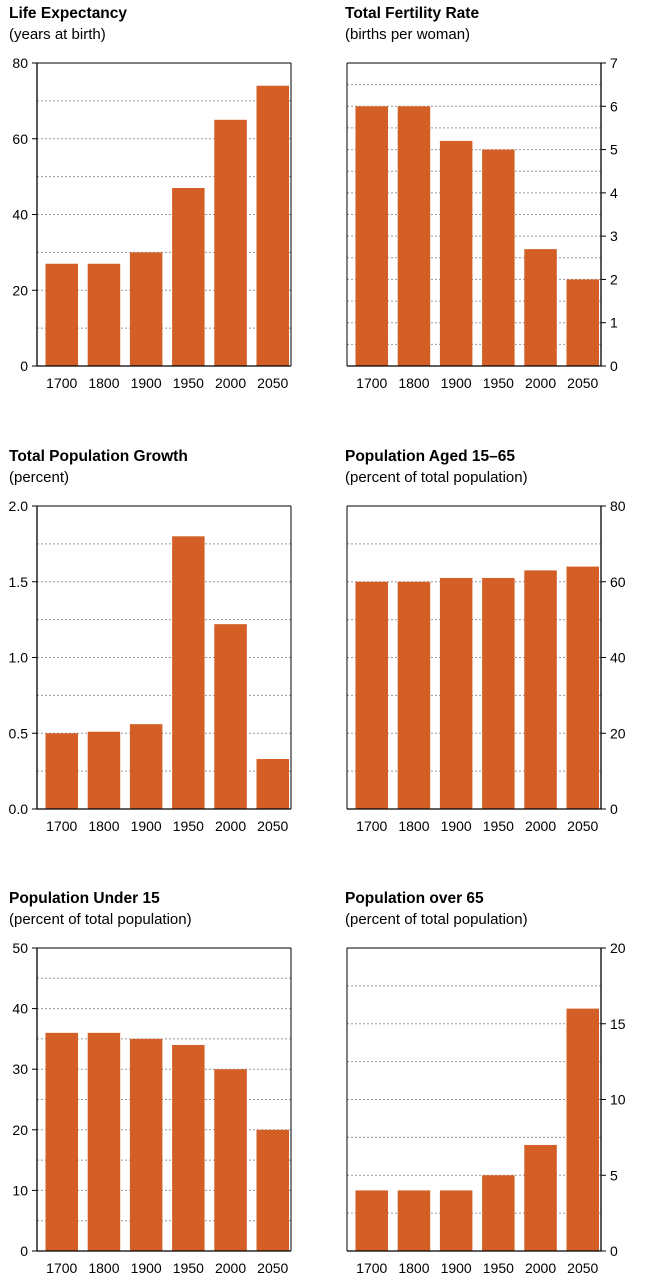  Describe the element at coordinates (430, 456) in the screenshot. I see `chart-title: Population Aged 15–65` at that location.